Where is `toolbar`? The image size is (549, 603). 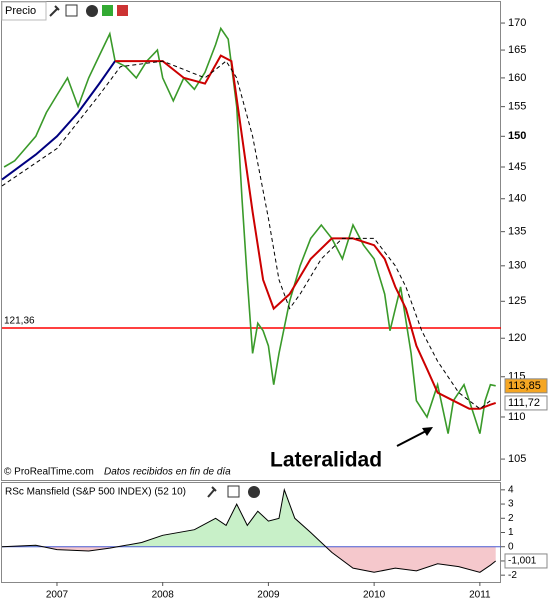 toolbar is located at coordinates (88, 10).